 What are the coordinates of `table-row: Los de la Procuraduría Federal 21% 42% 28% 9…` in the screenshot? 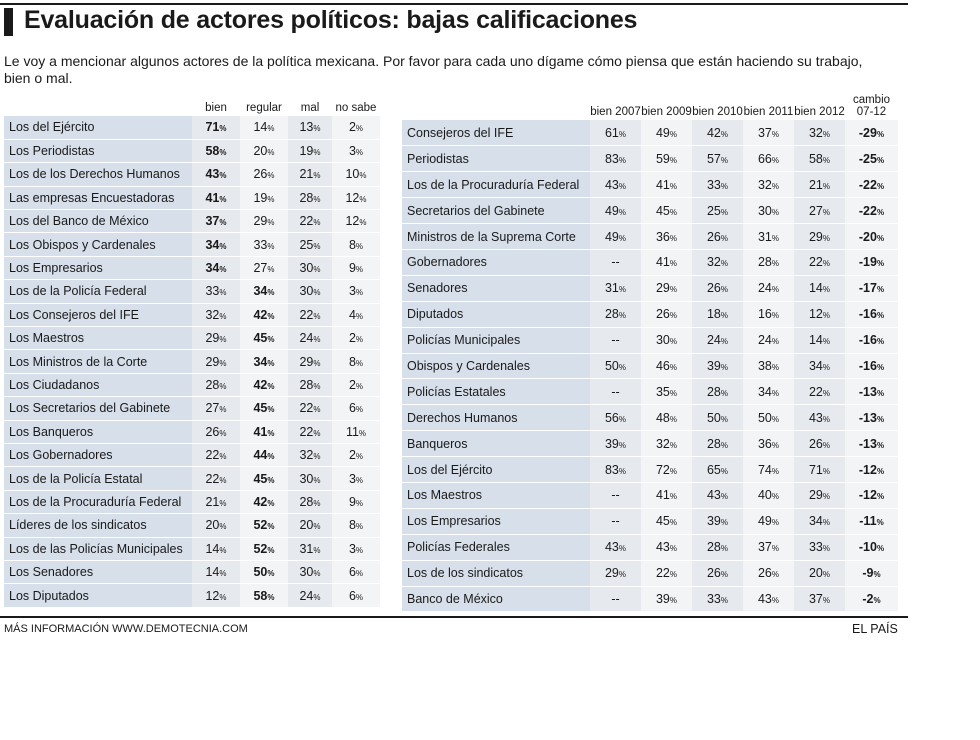 It's located at (192, 502).